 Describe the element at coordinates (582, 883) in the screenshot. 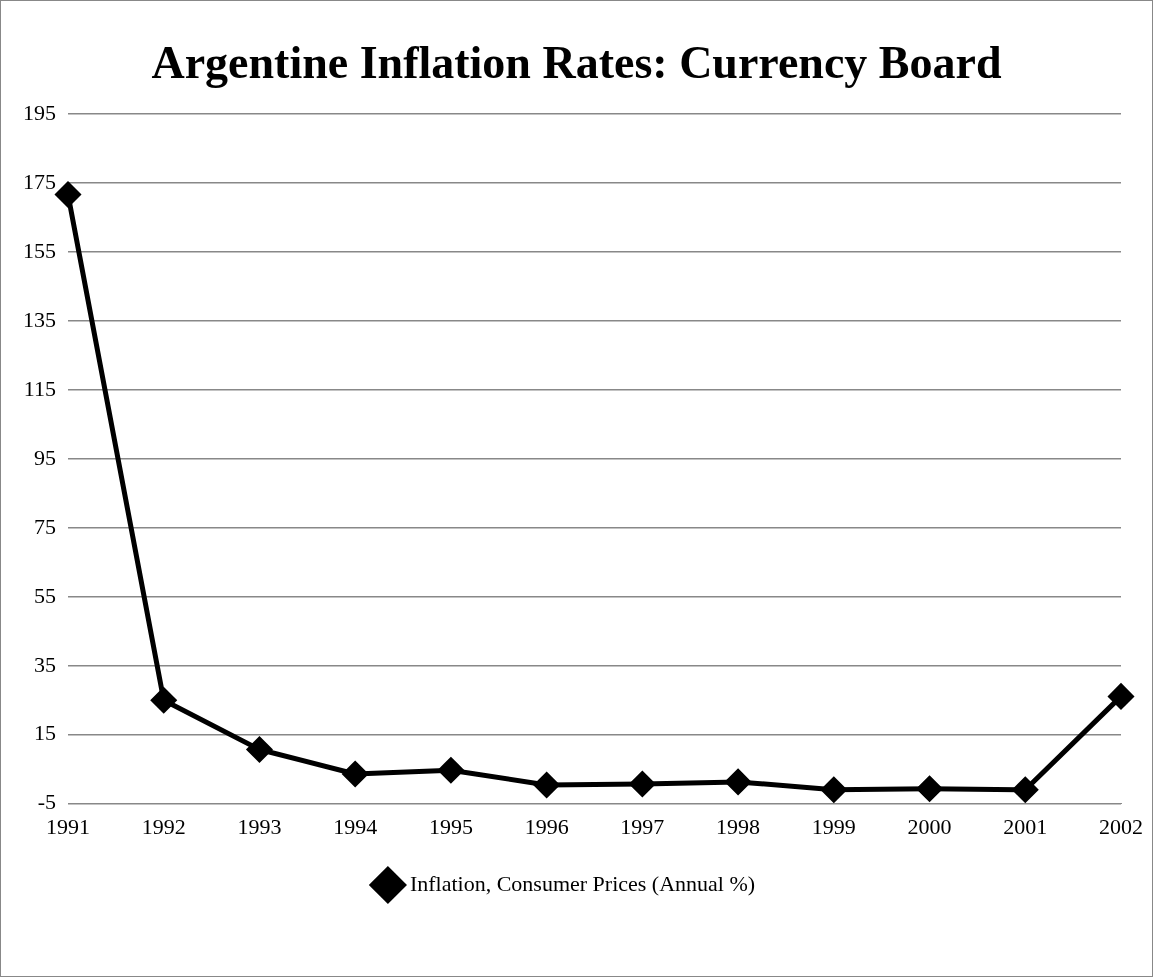

I see `legend-label: Inflation, Consumer Prices (Annual %)` at that location.